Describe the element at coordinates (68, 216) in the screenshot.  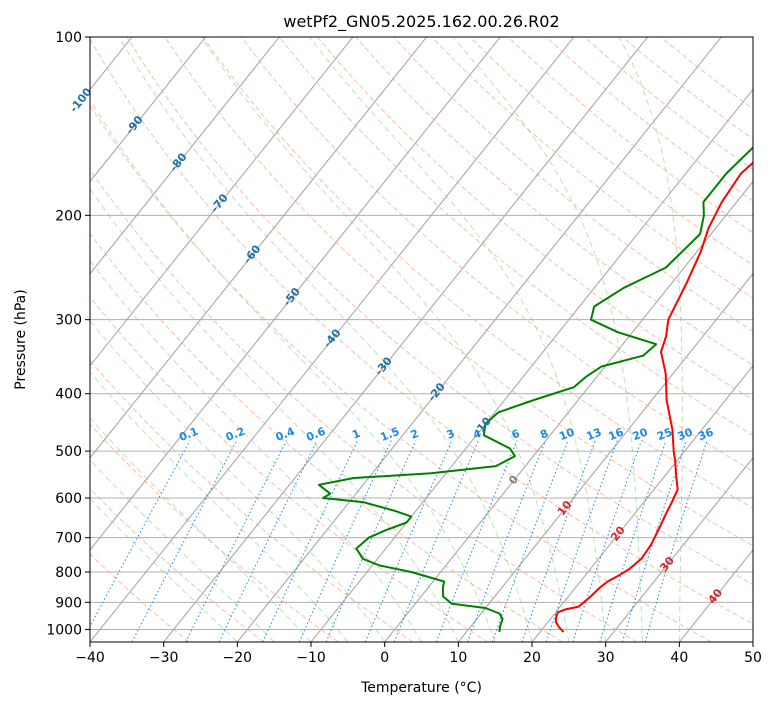
I see `y-tick-label: 200` at that location.